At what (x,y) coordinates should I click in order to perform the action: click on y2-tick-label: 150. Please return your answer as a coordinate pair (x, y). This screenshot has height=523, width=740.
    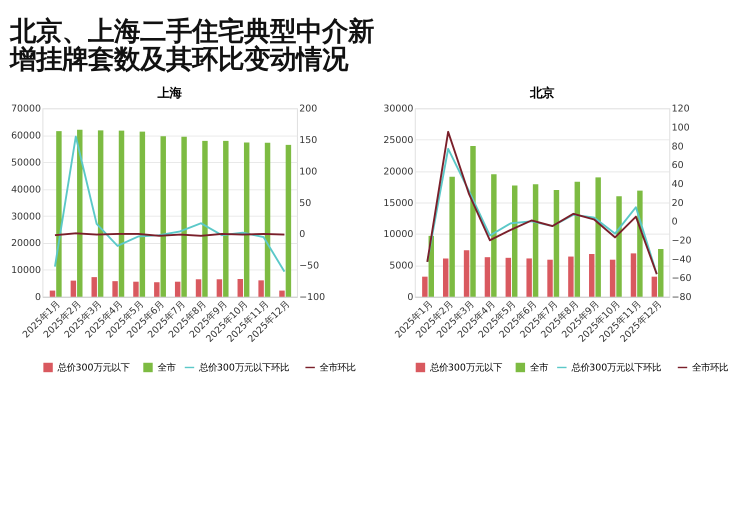
    Looking at the image, I should click on (308, 140).